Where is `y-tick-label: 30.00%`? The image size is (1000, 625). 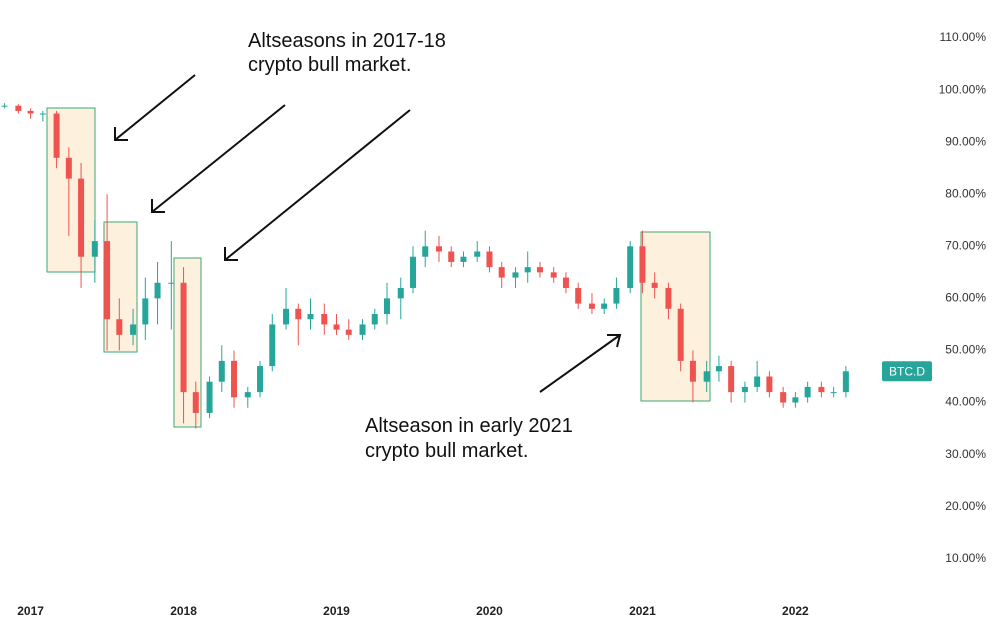
y-tick-label: 30.00% is located at coordinates (965, 454).